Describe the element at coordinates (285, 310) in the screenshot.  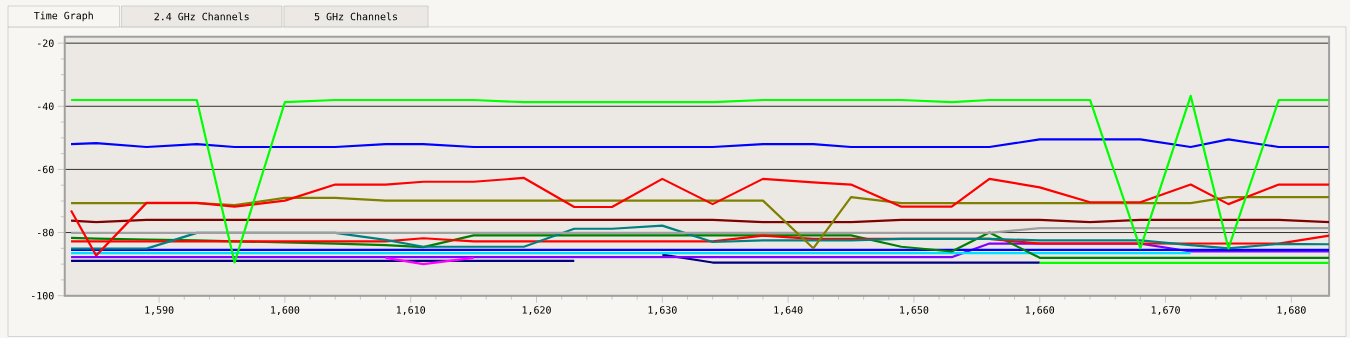
I see `x-tick-label: 1,600` at that location.